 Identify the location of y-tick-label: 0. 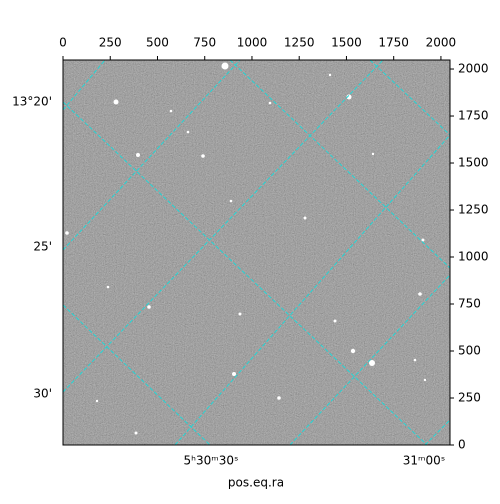
(462, 445).